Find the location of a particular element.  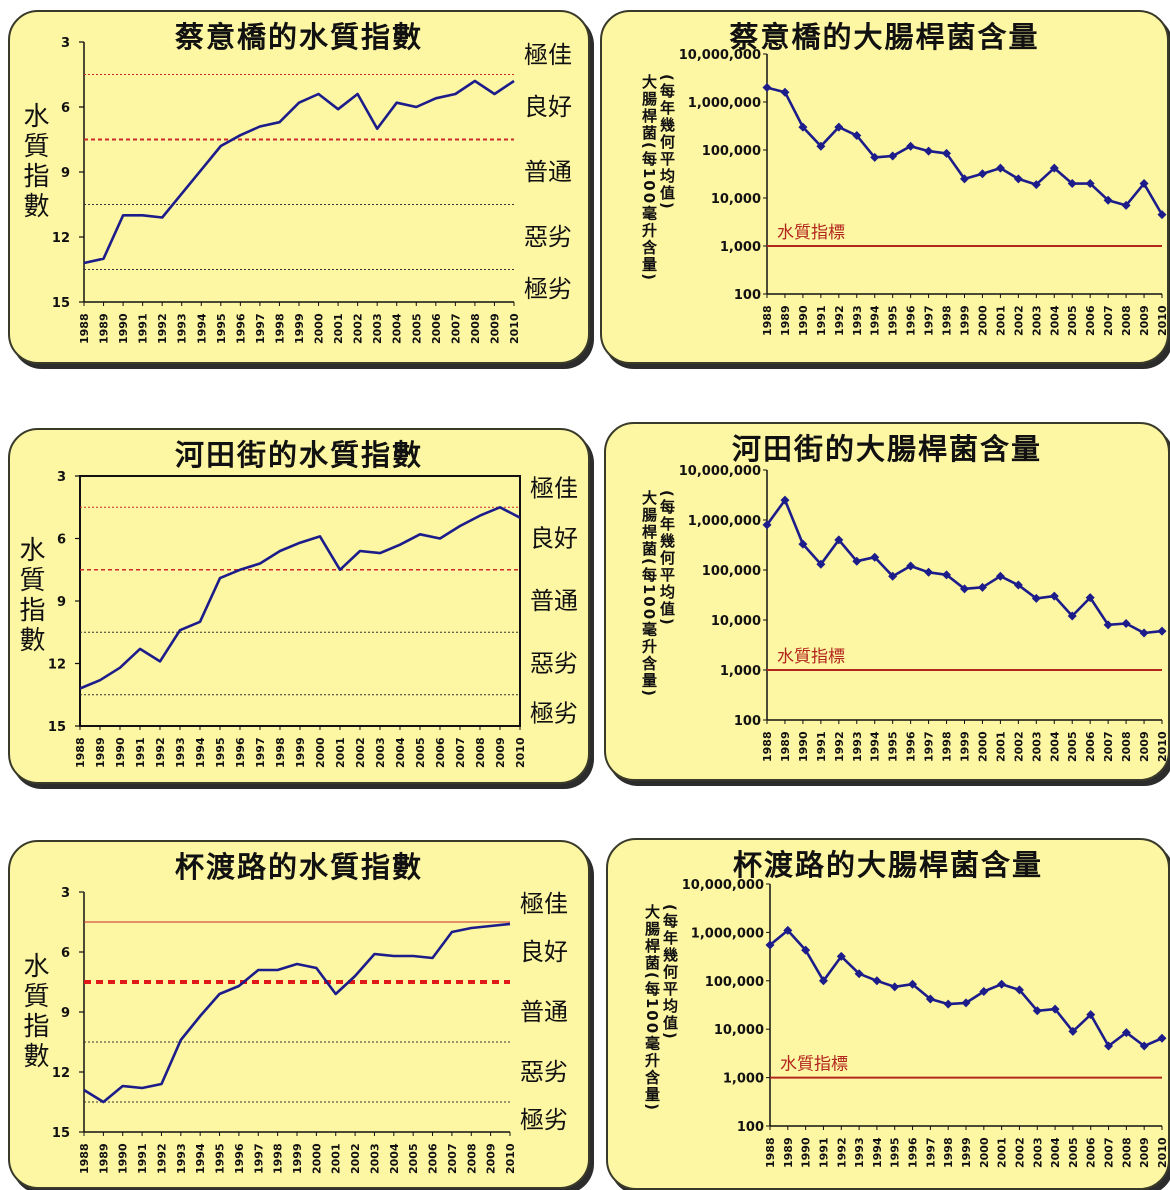

chart-title: 河田街的大腸桿菌含量 is located at coordinates (886, 449).